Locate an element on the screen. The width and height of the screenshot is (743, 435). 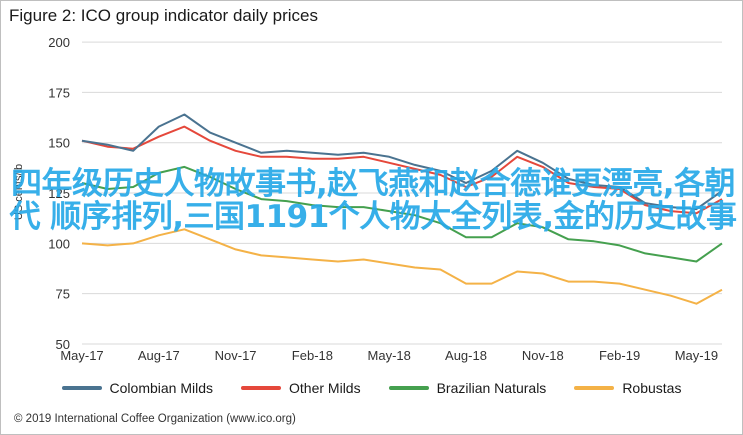
y-tick-label: 150 is located at coordinates (59, 143).